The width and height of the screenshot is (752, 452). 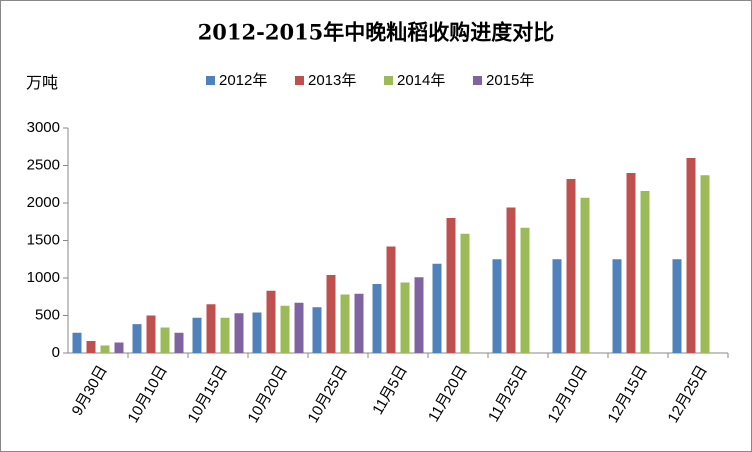 What do you see at coordinates (47, 314) in the screenshot?
I see `y-tick-label: 500` at bounding box center [47, 314].